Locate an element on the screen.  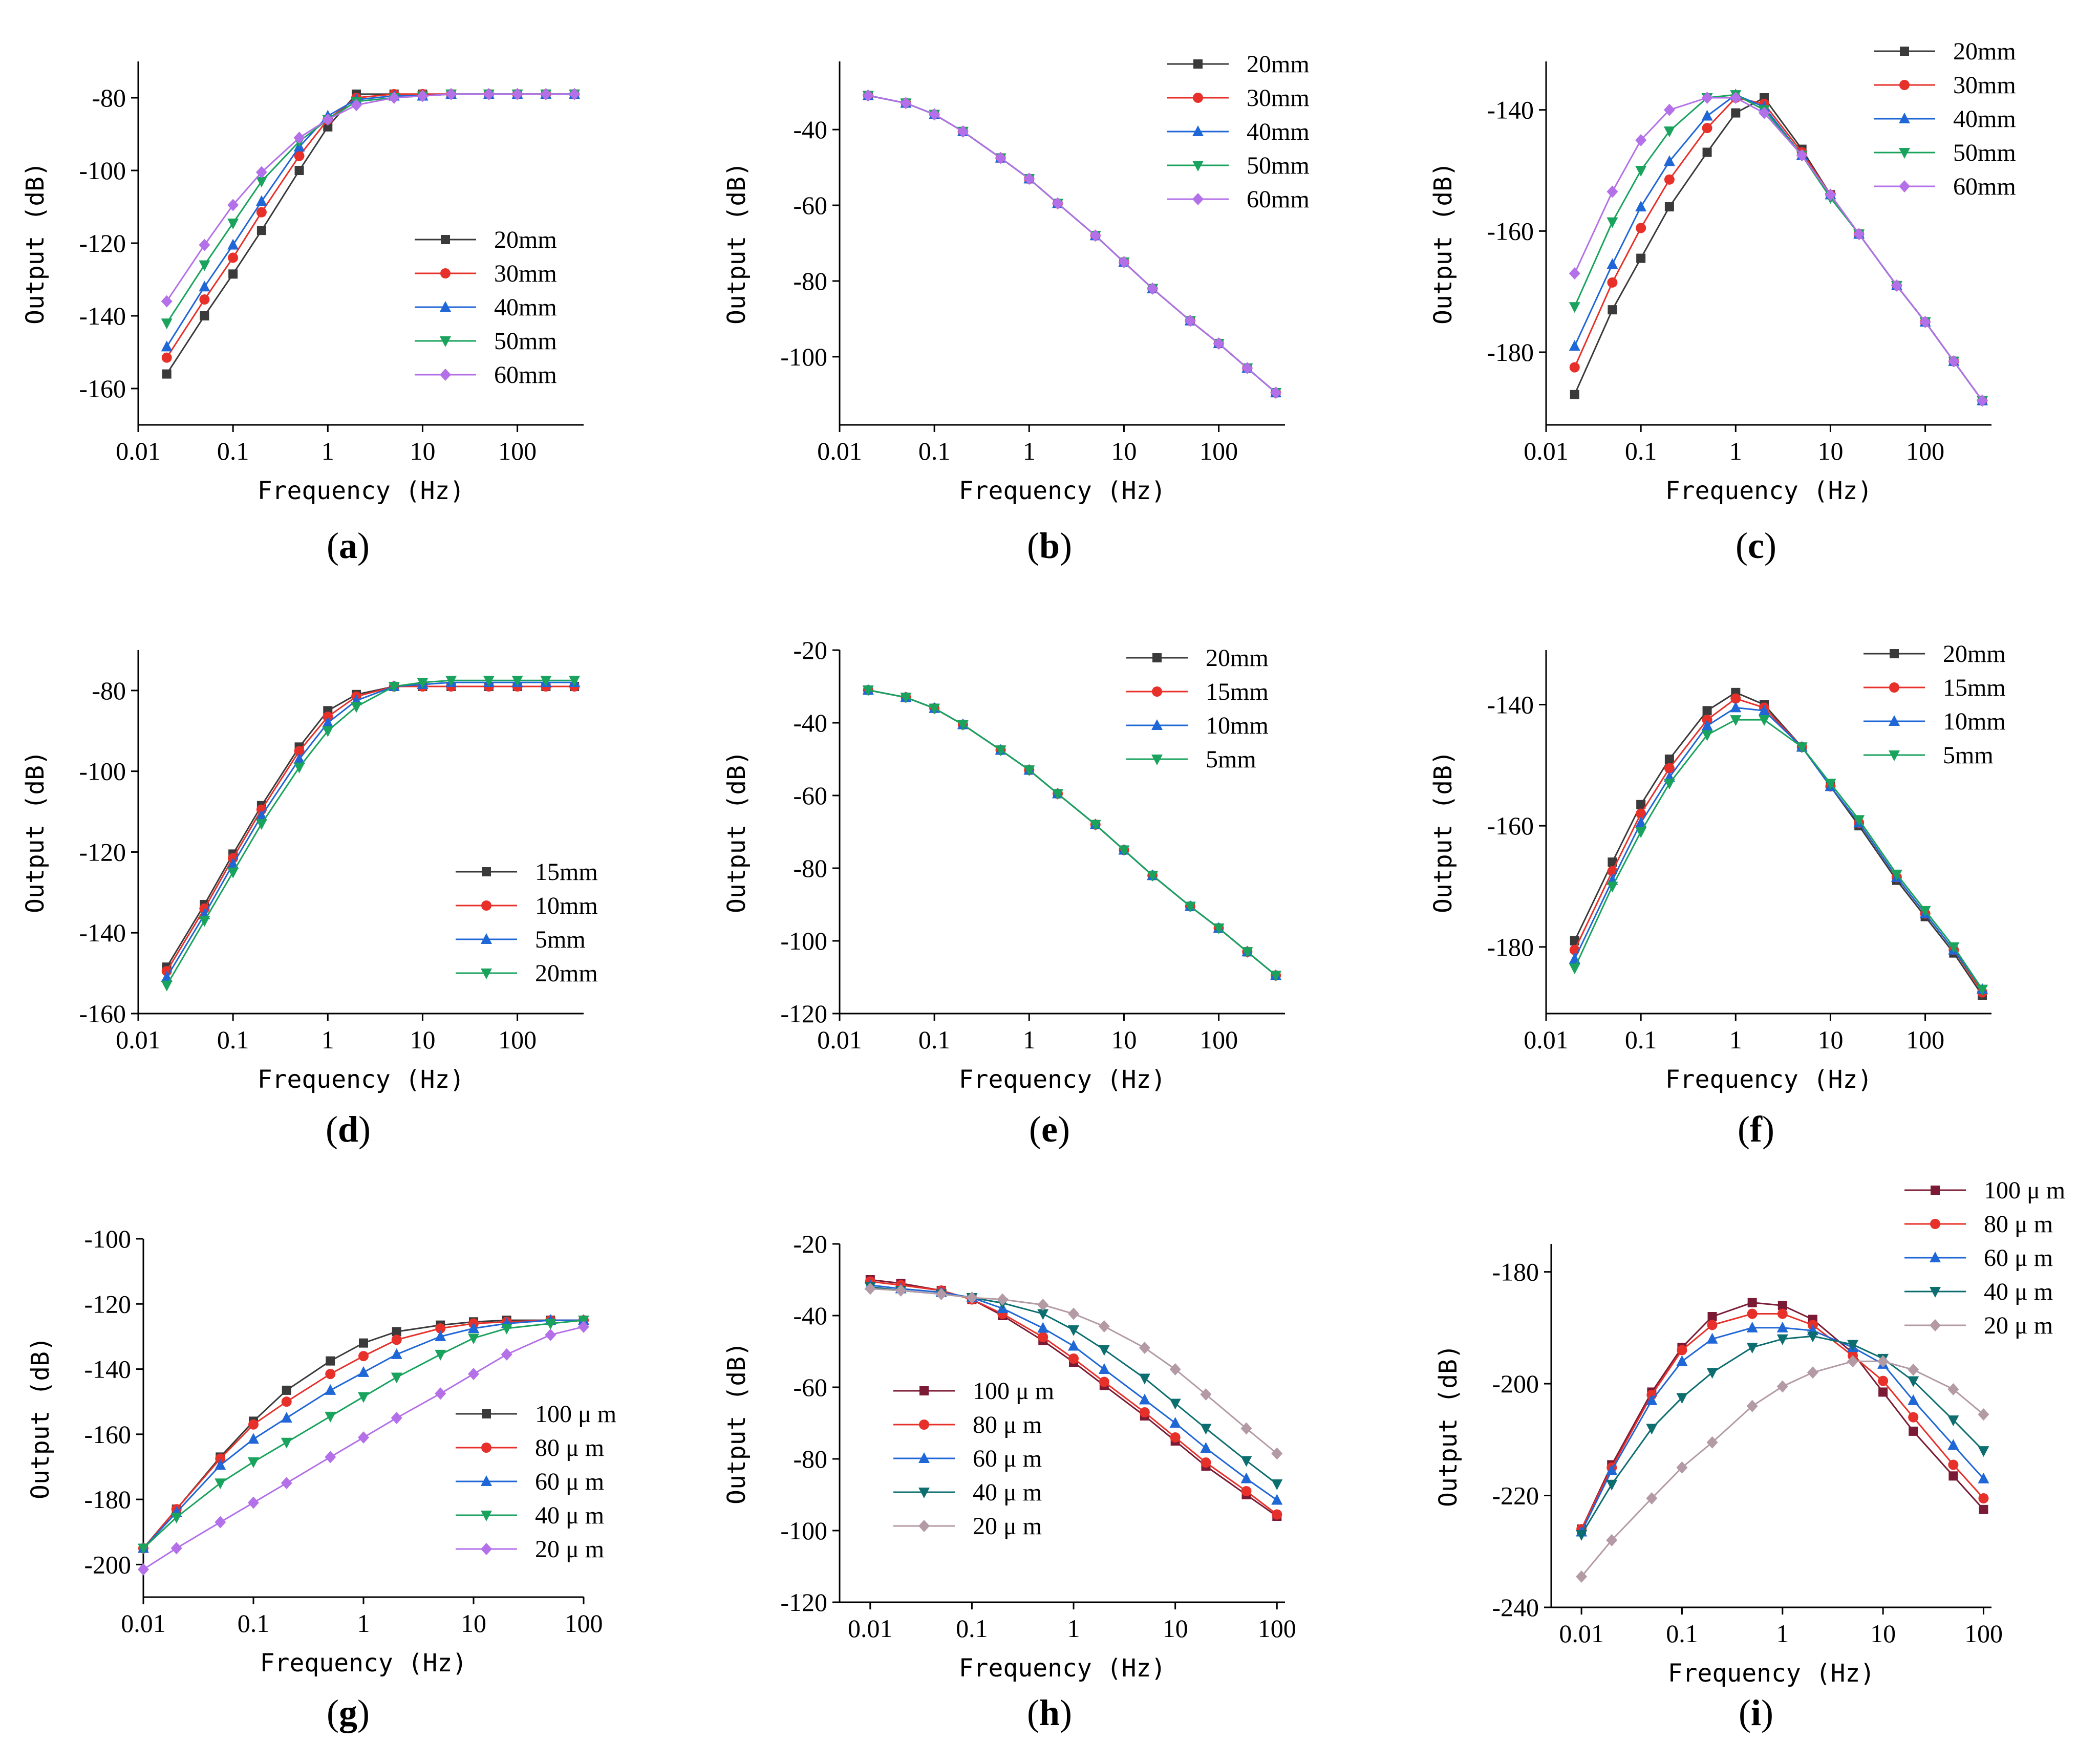
legend-label: 40mm is located at coordinates (1278, 131).